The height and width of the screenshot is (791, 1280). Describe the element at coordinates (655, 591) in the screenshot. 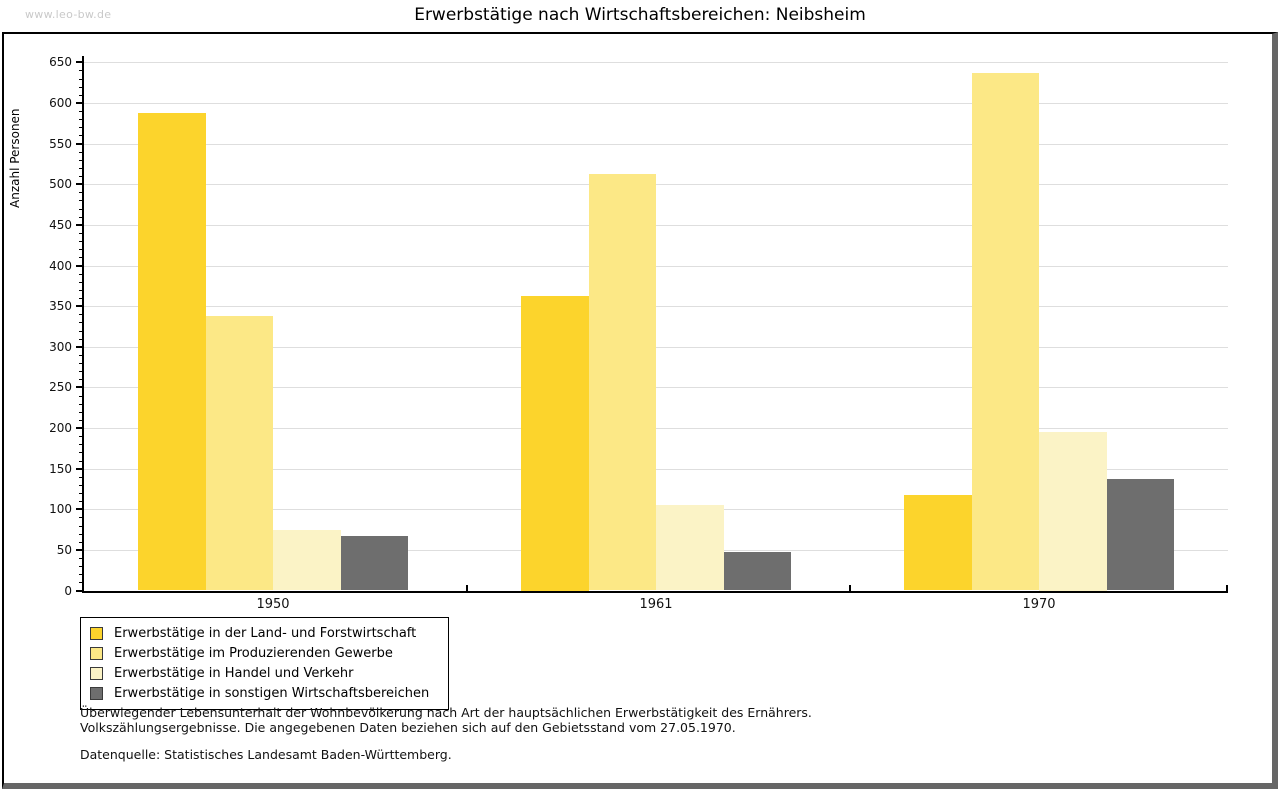

I see `x-axis-line` at that location.